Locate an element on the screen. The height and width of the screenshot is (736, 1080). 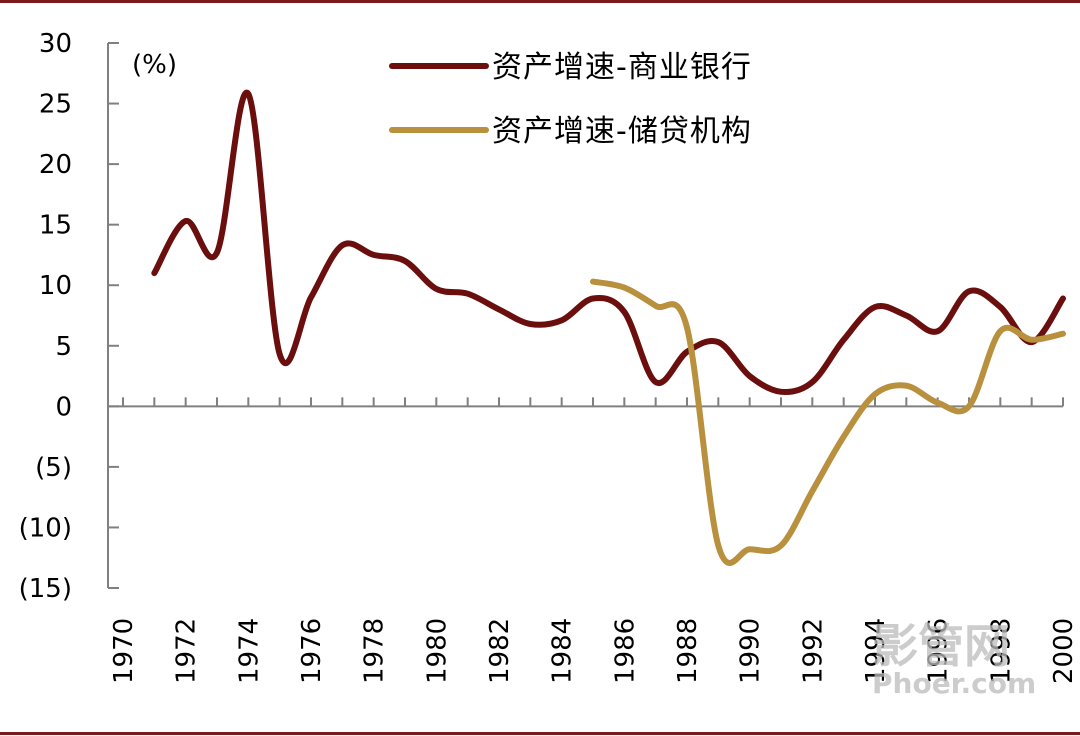
x-tick-label: 1990 is located at coordinates (751, 651).